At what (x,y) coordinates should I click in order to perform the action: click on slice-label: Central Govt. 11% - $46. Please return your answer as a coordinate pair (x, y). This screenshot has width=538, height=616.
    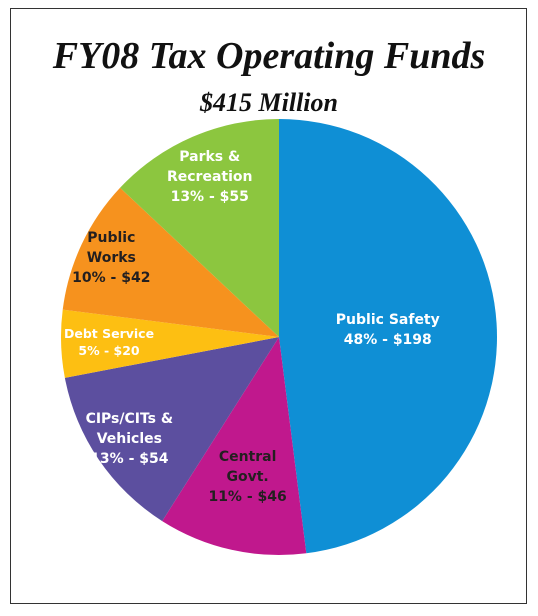
    Looking at the image, I should click on (248, 477).